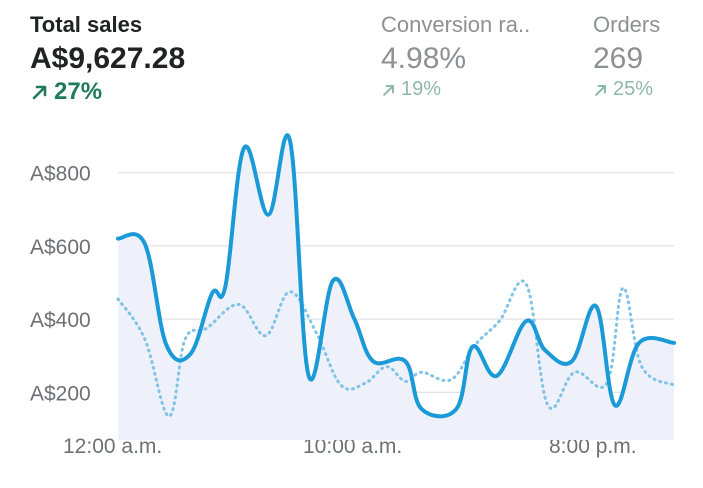 This screenshot has height=488, width=703. I want to click on y-tick-label: A$600, so click(60, 247).